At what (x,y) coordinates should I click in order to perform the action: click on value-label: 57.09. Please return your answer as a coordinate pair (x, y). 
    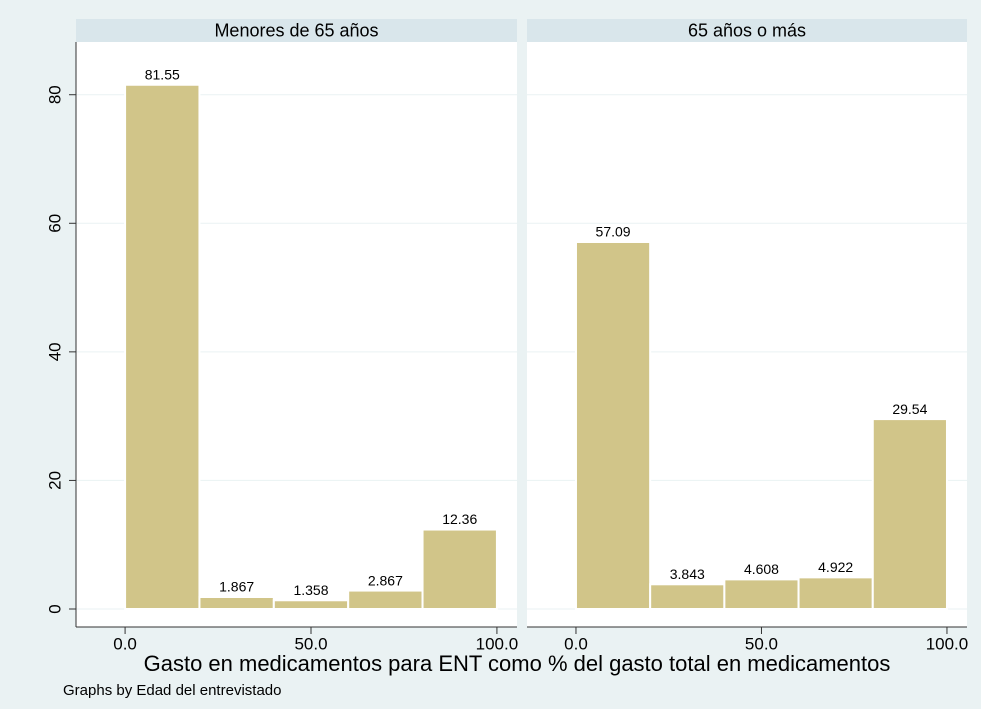
    Looking at the image, I should click on (613, 232).